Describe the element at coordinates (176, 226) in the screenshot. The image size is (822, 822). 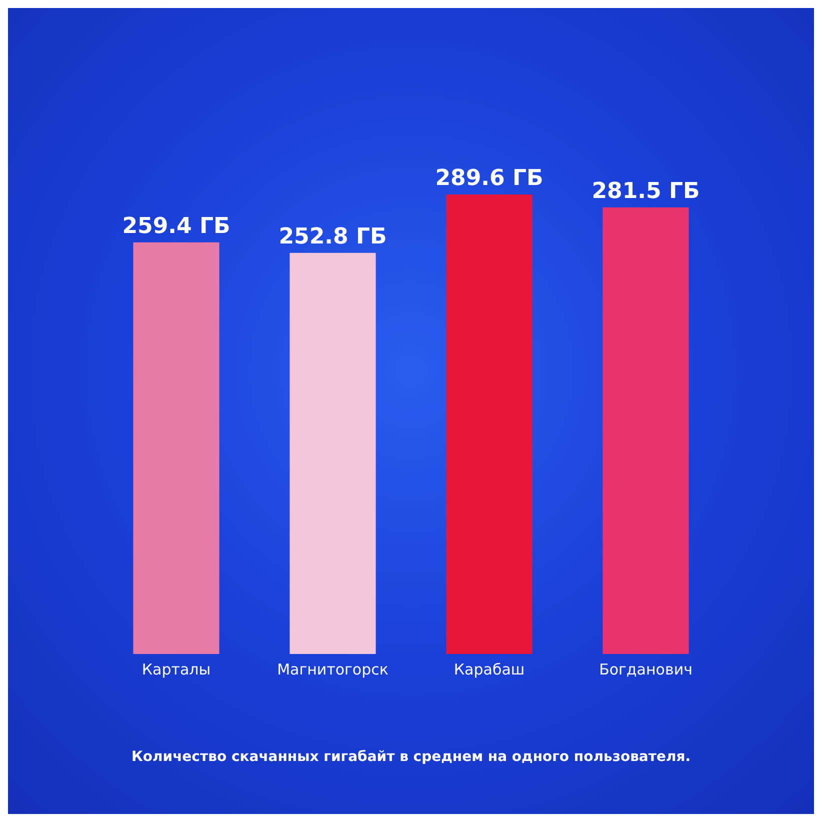
I see `data-label: 259.4 ГБ` at that location.